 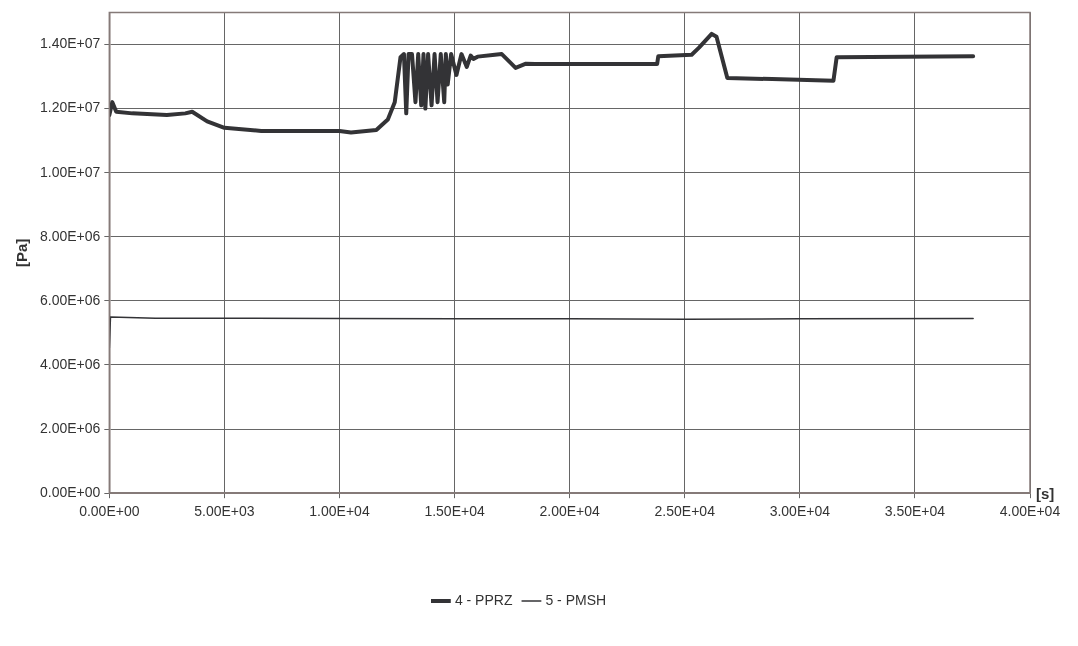 I want to click on legend-label: 4 - PPRZ, so click(x=483, y=599).